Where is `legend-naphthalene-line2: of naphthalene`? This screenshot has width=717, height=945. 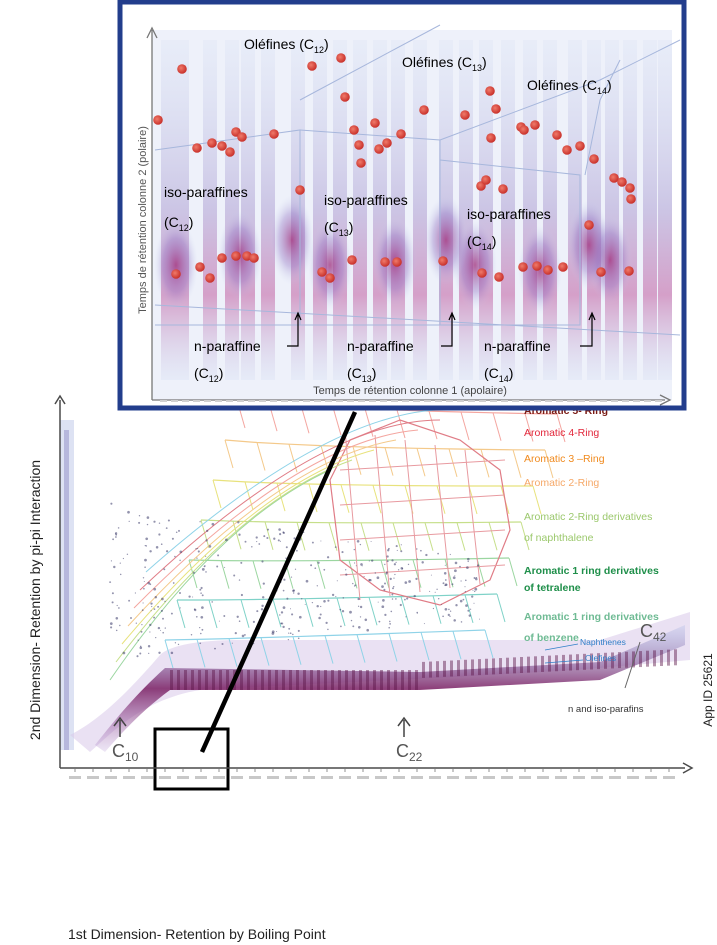
legend-naphthalene-line2: of naphthalene is located at coordinates (559, 538).